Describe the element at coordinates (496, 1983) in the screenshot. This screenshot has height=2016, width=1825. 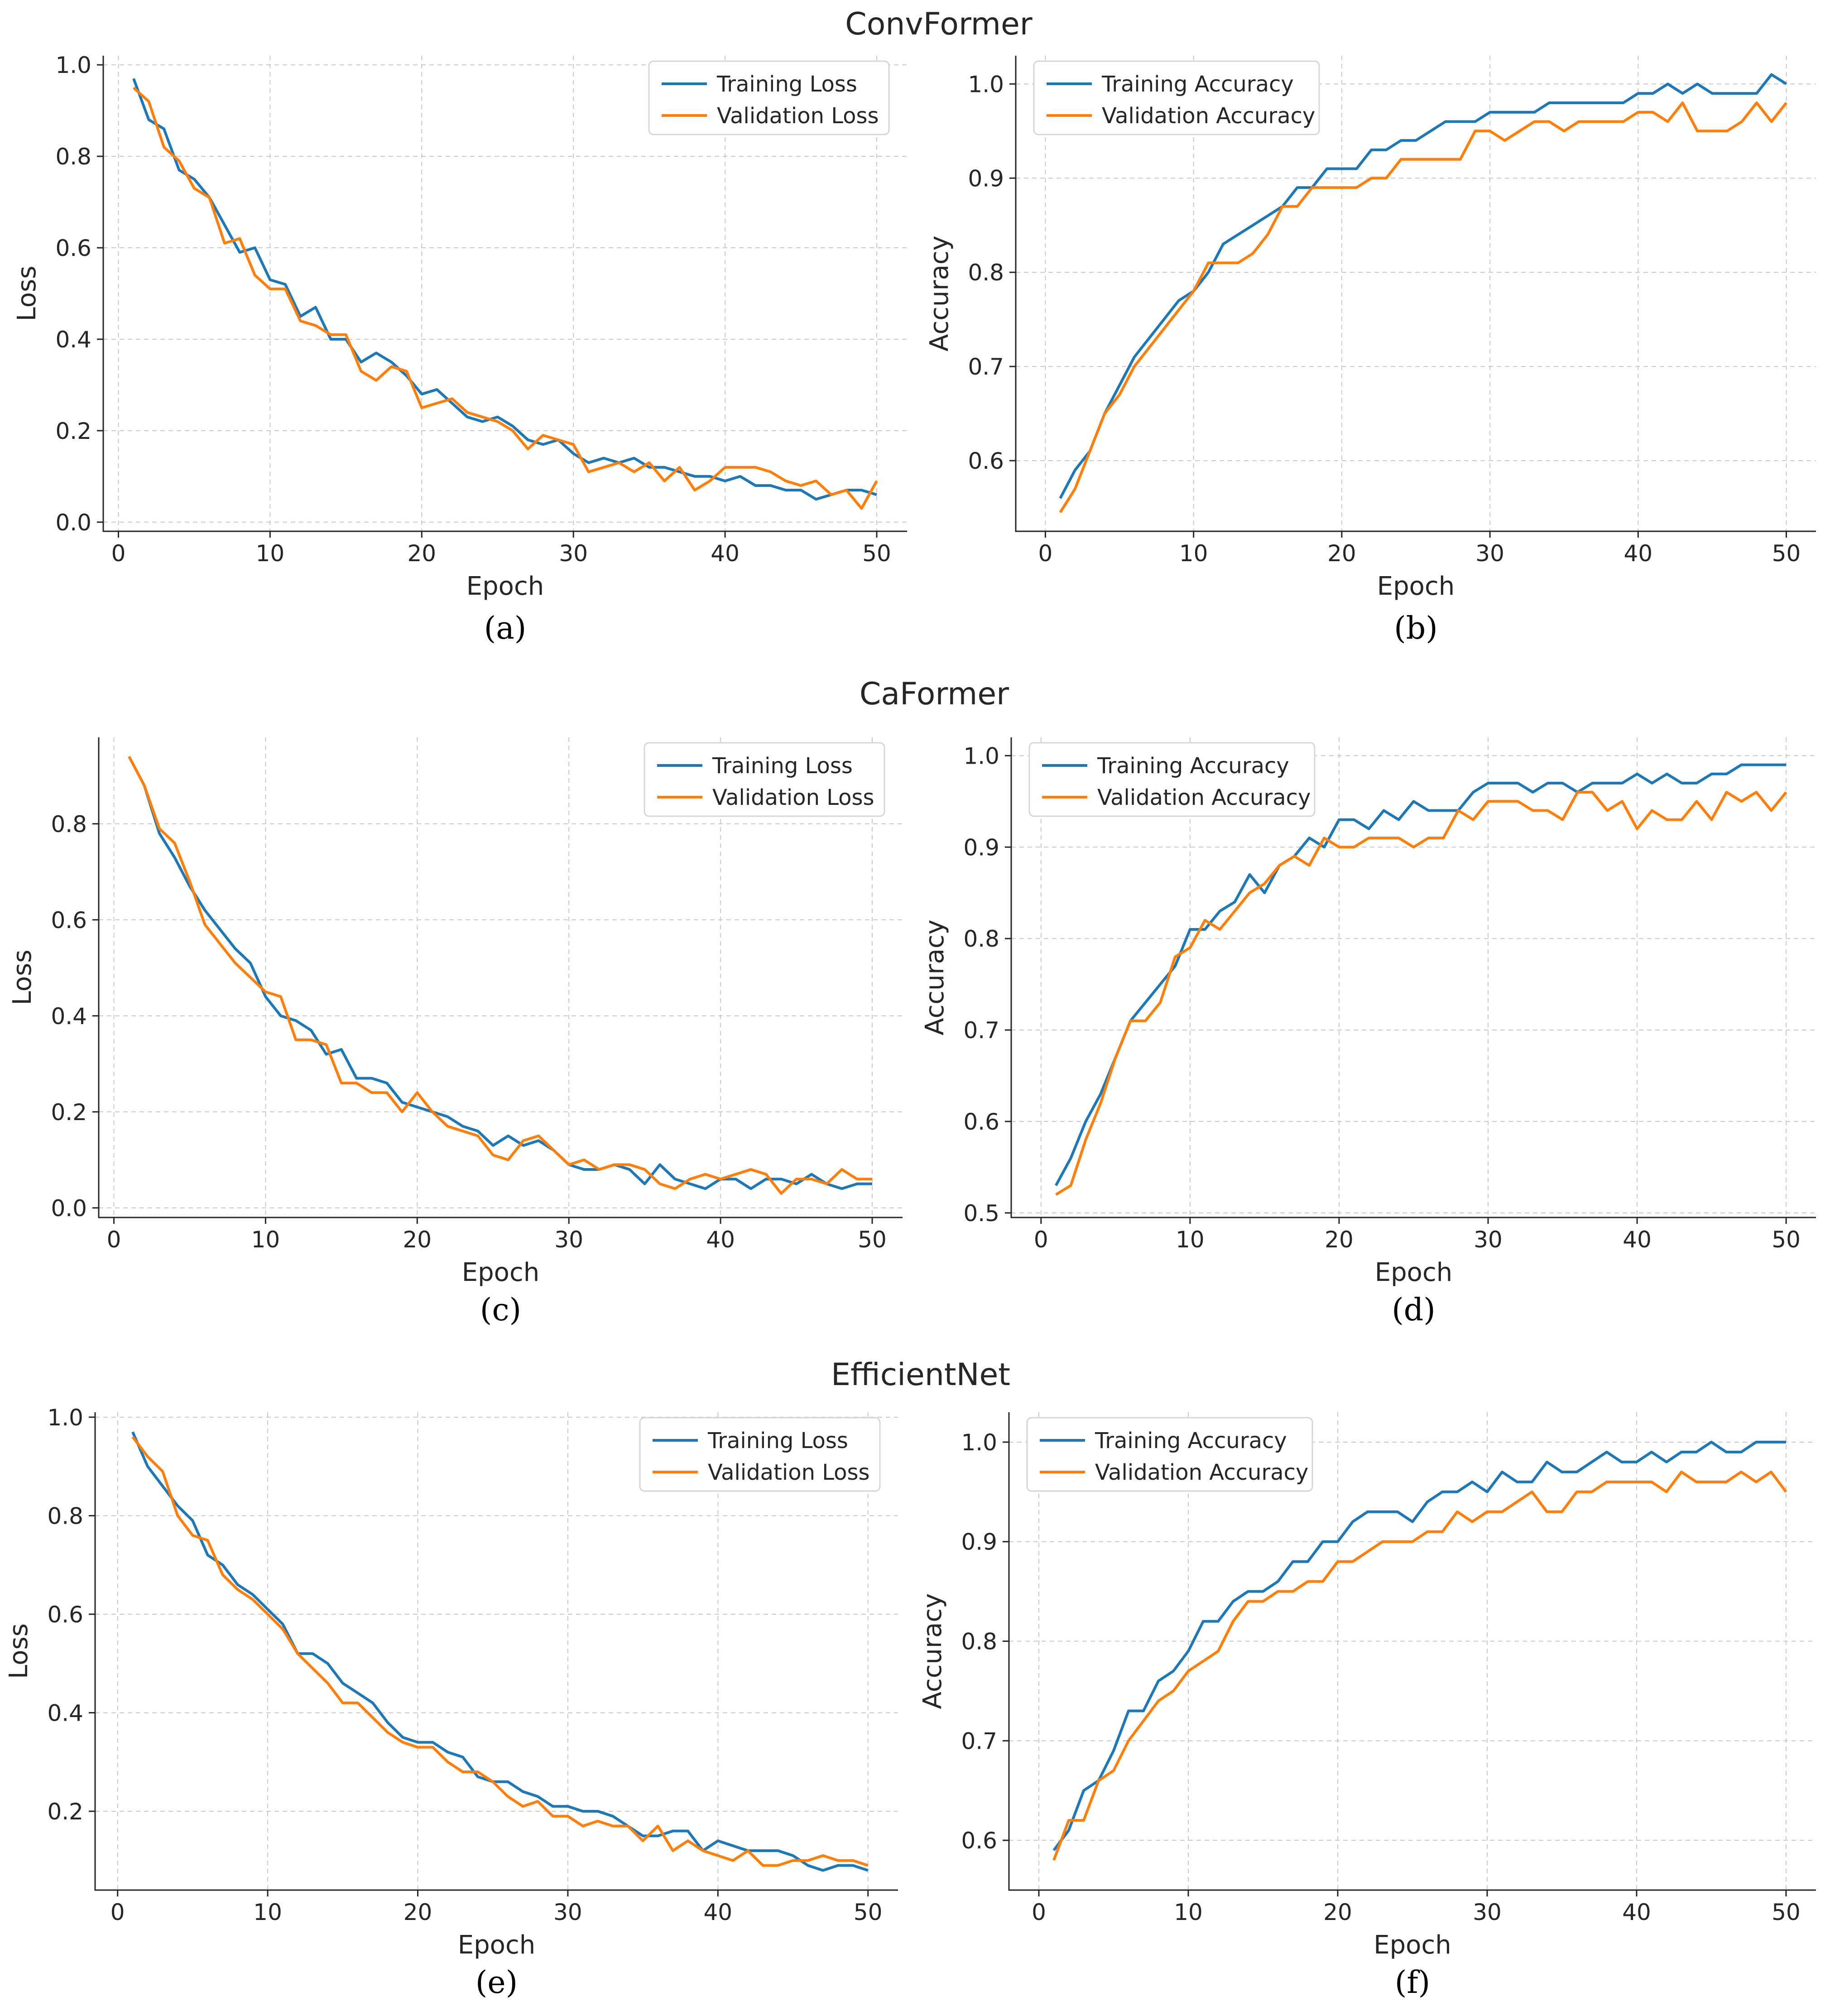
I see `panel-caption: (e)` at that location.